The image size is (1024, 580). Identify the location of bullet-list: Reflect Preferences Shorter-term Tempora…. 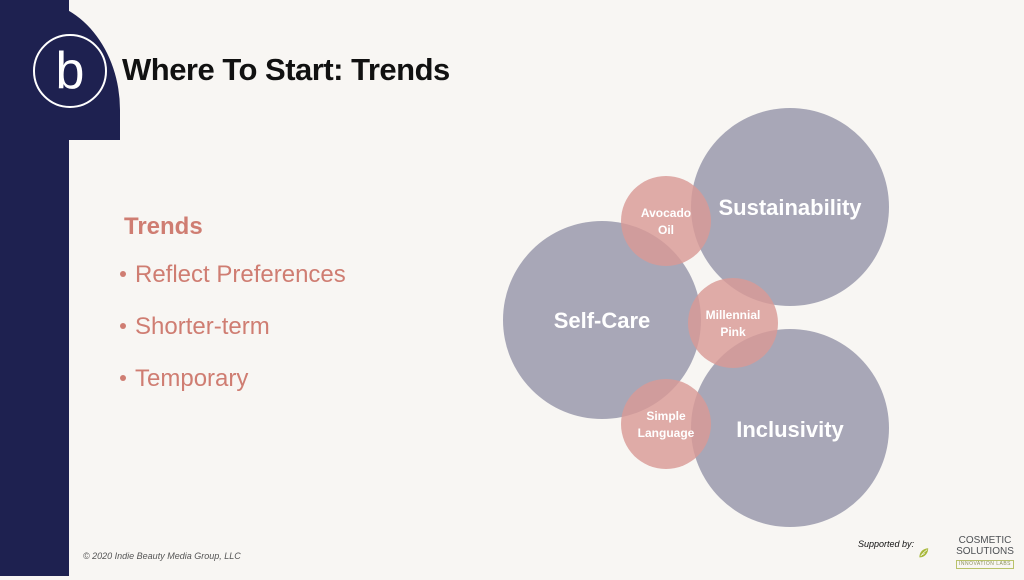
(233, 336).